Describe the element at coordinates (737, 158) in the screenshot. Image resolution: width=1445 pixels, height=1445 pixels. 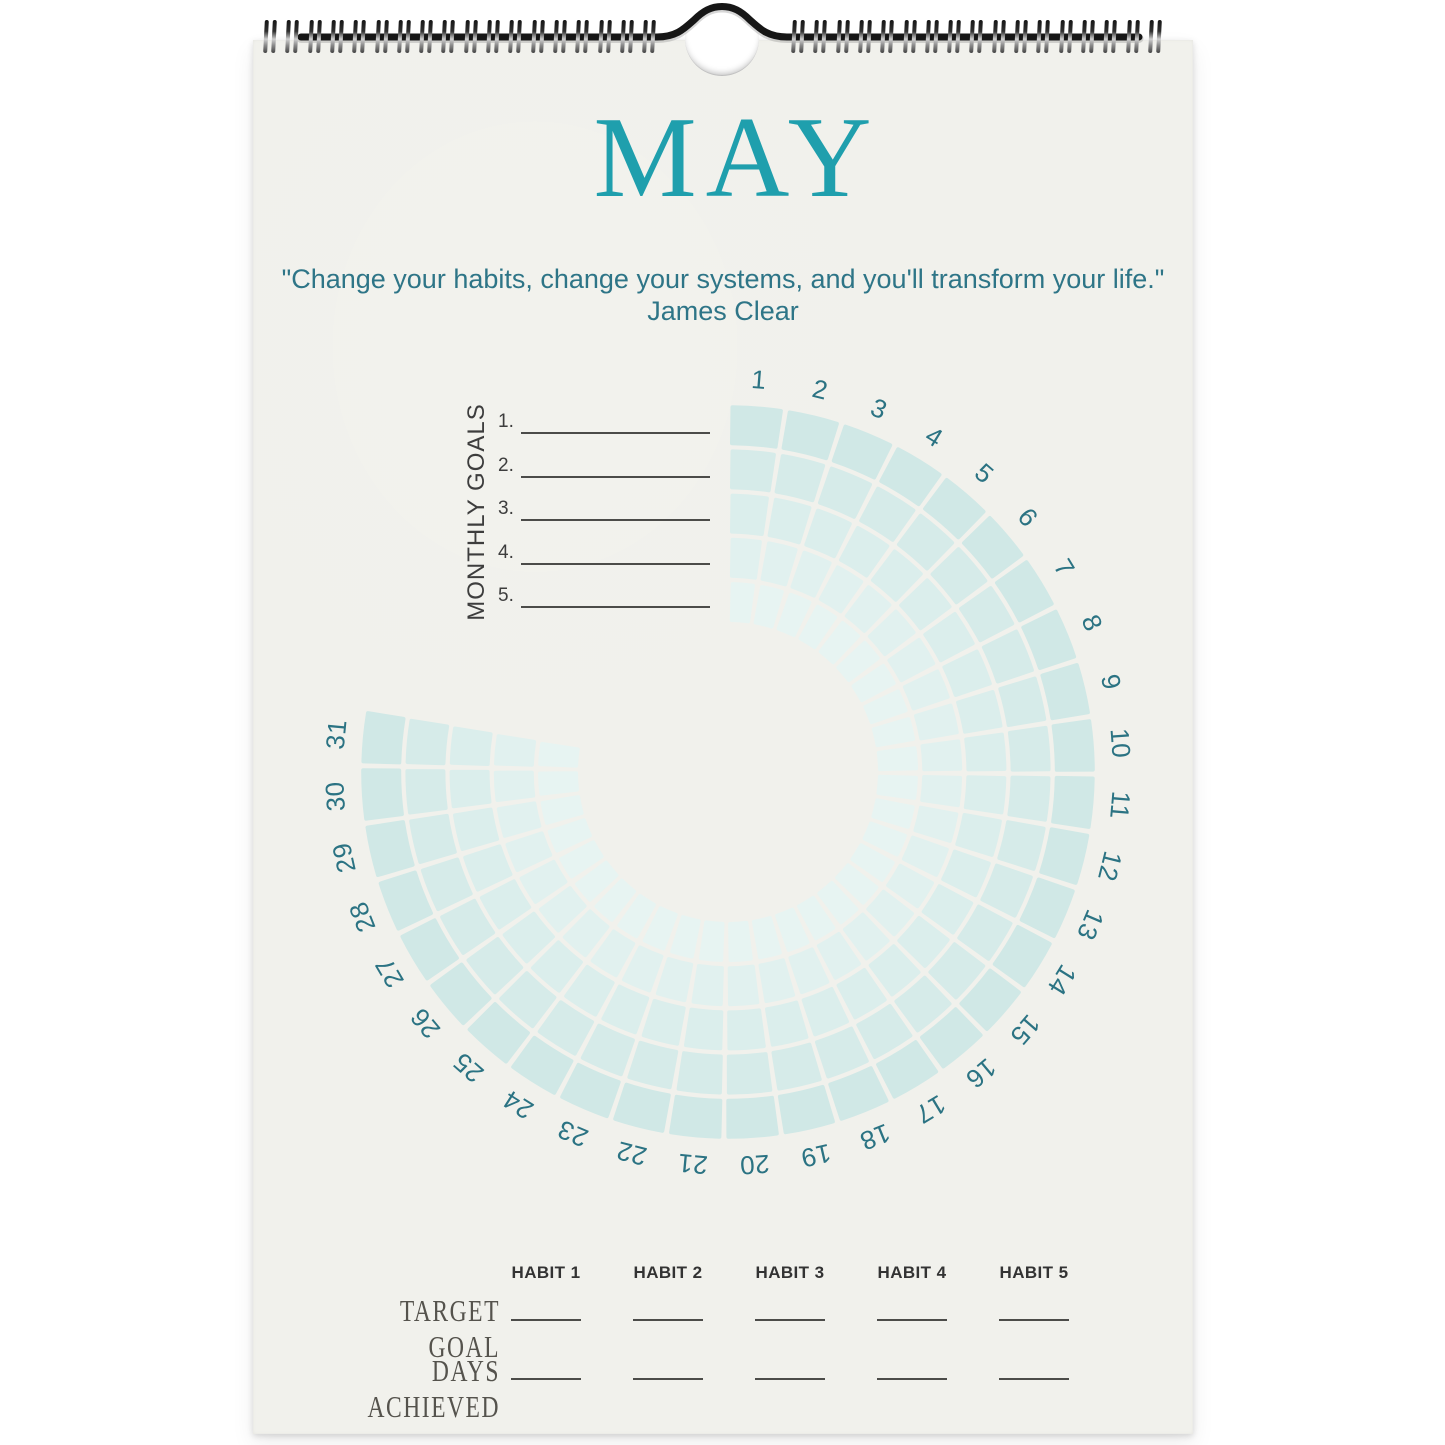
I see `month-title: MAY` at that location.